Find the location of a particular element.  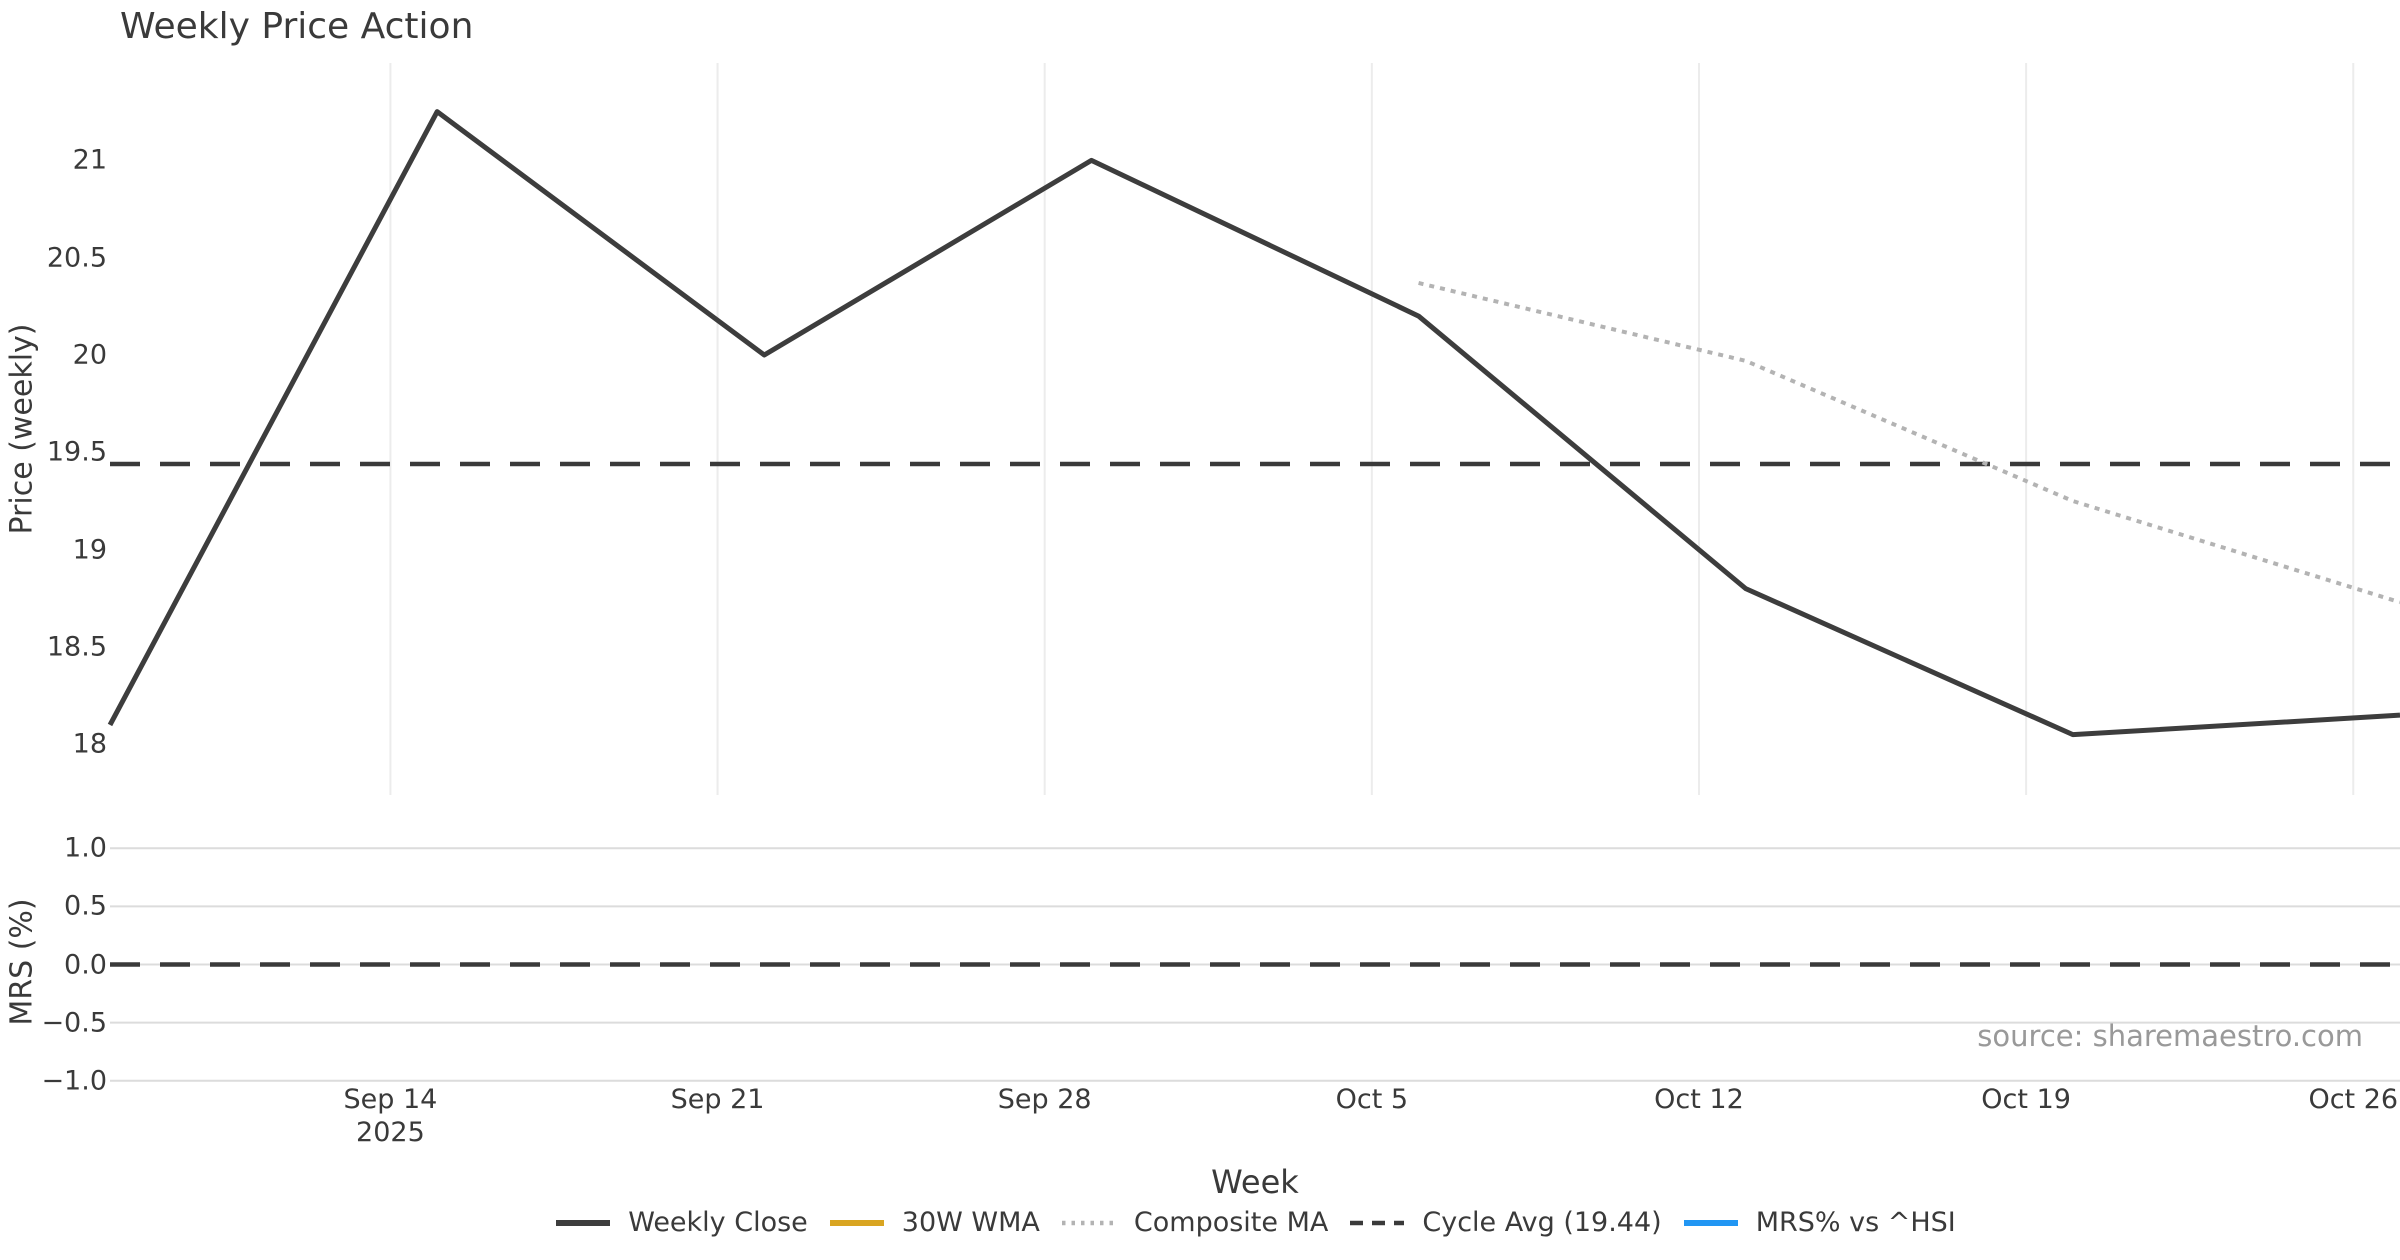

y-tick-label: 18.5 is located at coordinates (76, 647).